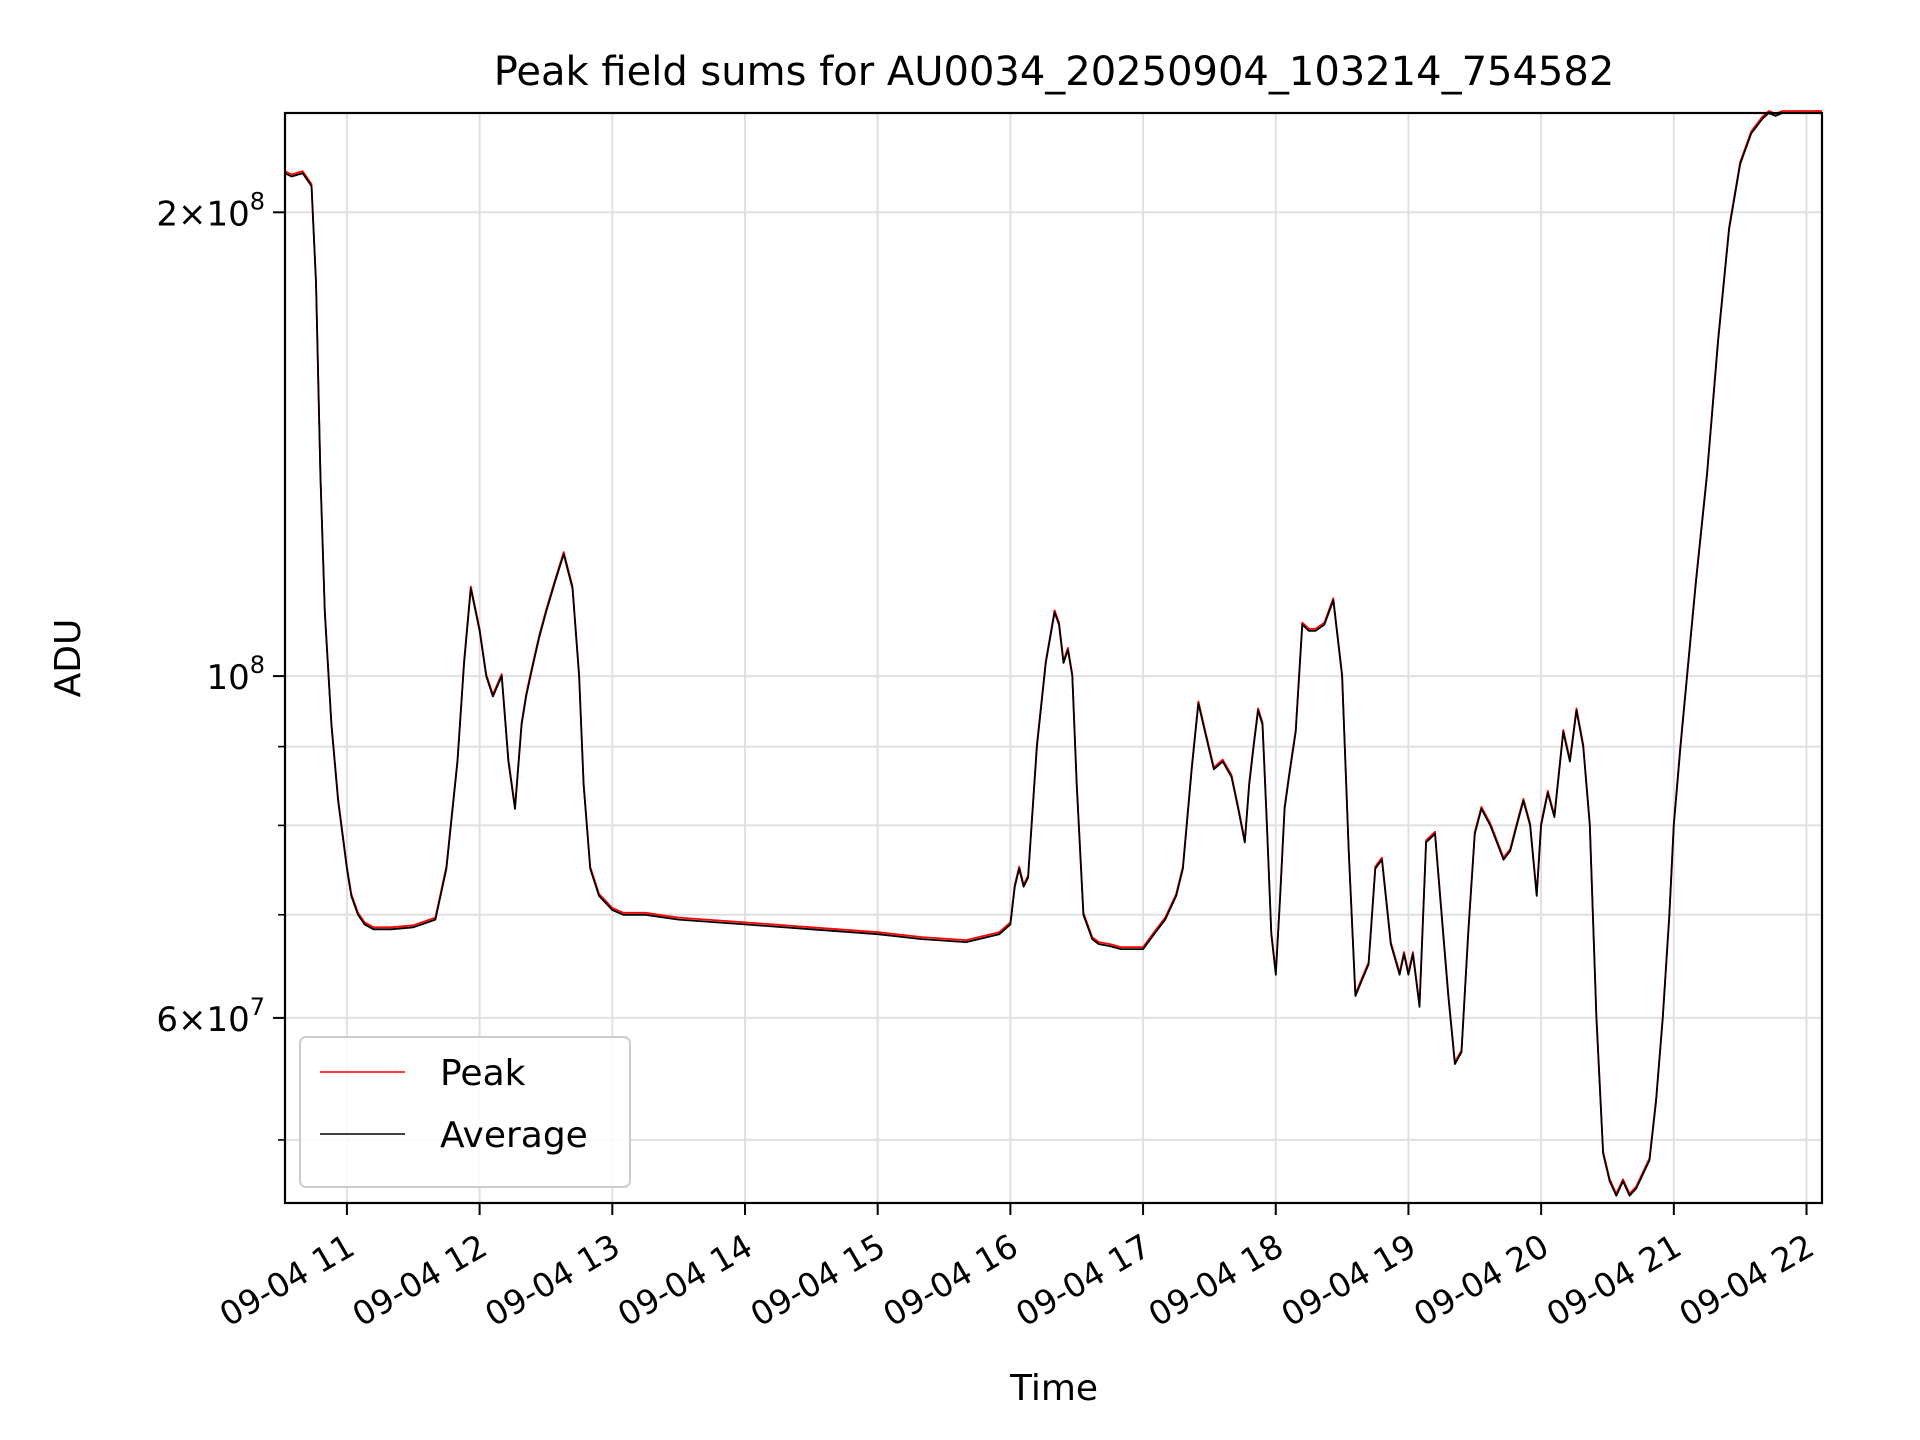 The width and height of the screenshot is (1920, 1440). I want to click on y-tick-label: 2×108, so click(210, 210).